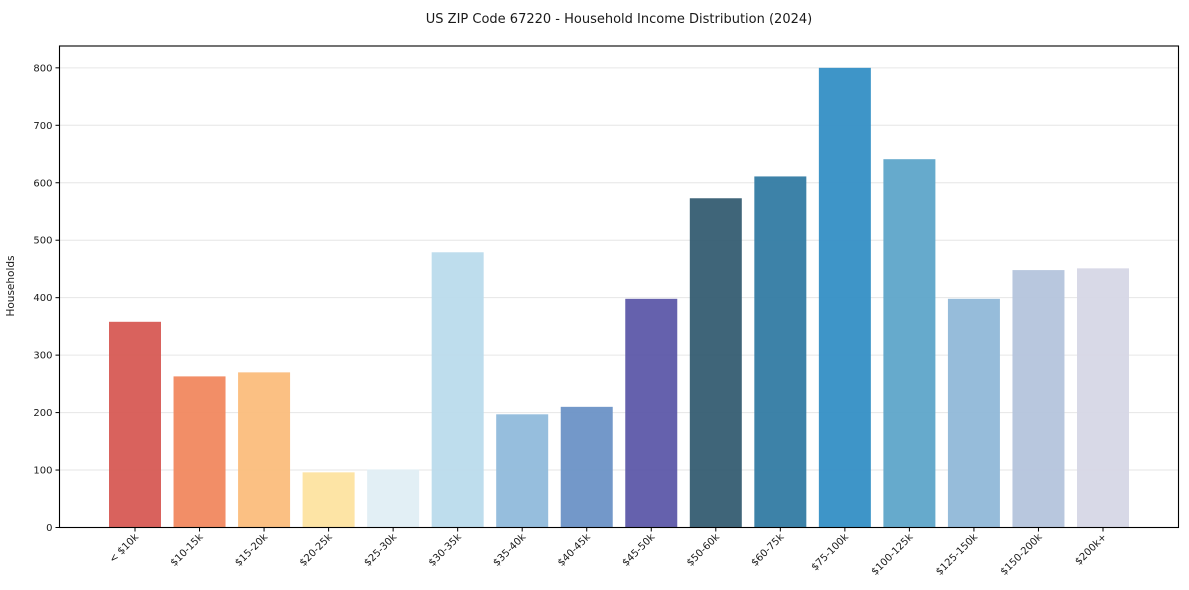 The image size is (1189, 590). Describe the element at coordinates (251, 550) in the screenshot. I see `x-tick-label: $15-20k` at that location.